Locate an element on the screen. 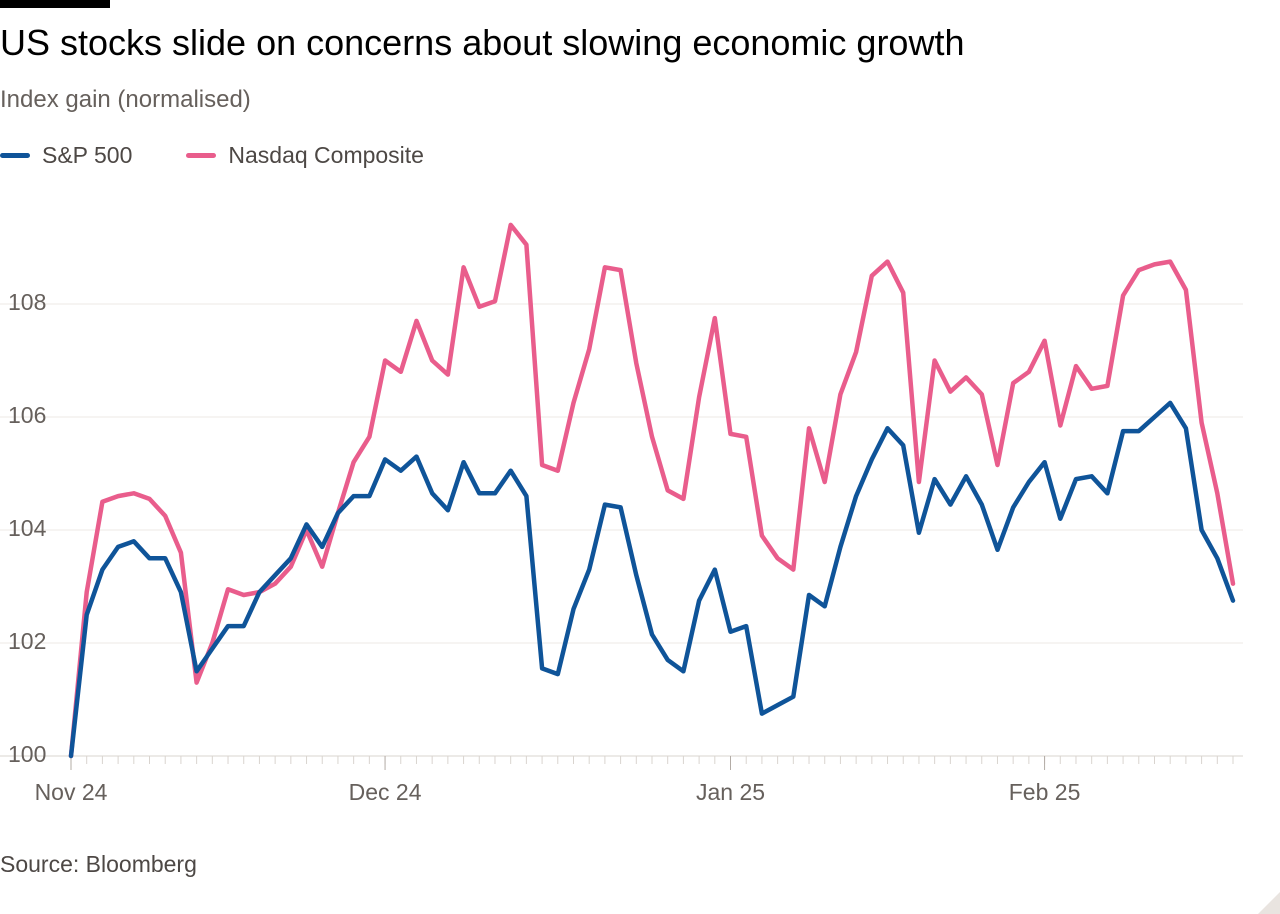 The height and width of the screenshot is (914, 1280). legend-label-nasdaq: Nasdaq Composite is located at coordinates (326, 155).